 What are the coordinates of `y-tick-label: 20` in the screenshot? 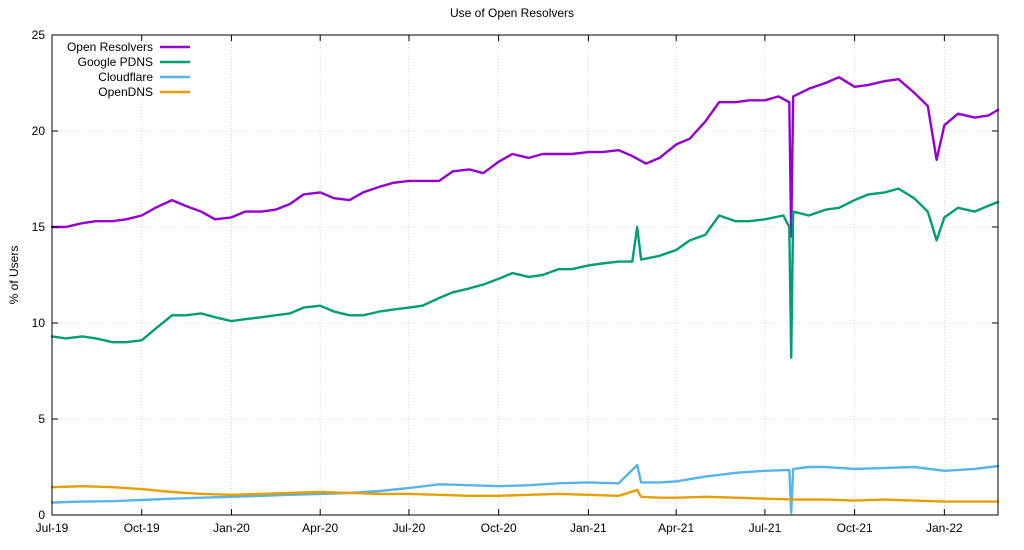 It's located at (39, 131).